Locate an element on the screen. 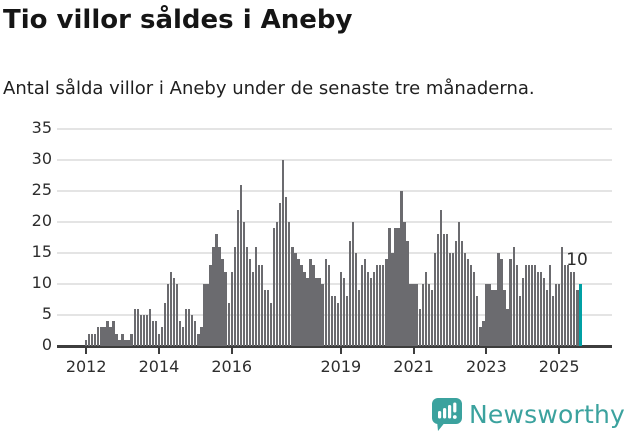 This screenshot has height=439, width=631. brand-name: Newsworthy is located at coordinates (546, 414).